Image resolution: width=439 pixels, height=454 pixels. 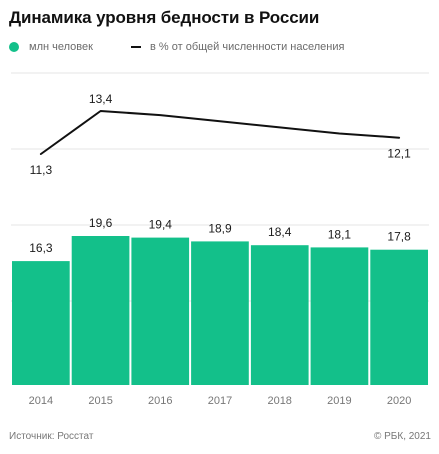 I want to click on x-tick-2015: 2015, so click(x=100, y=401).